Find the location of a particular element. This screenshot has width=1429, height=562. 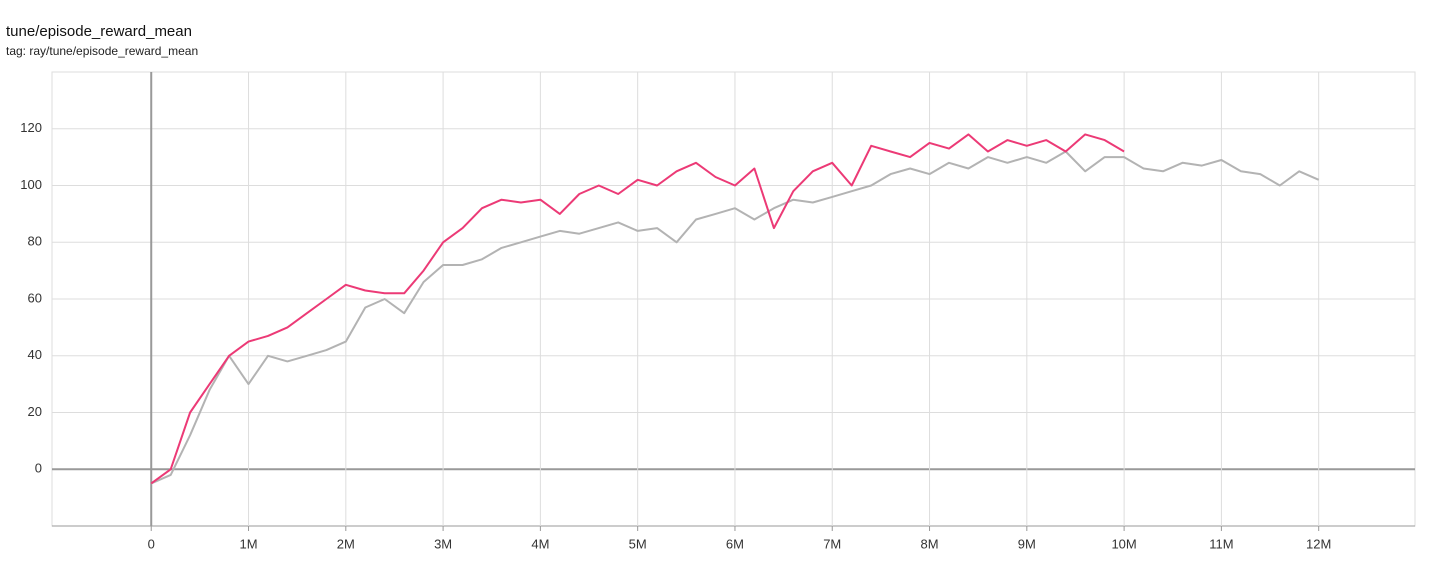

x-tick-label: 12M is located at coordinates (1318, 543).